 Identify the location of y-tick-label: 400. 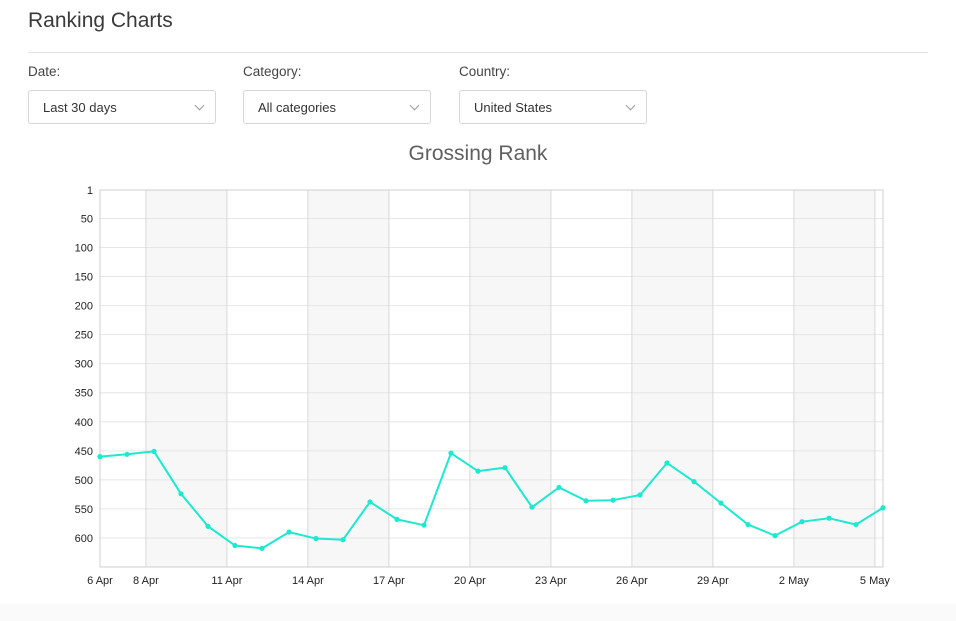
(84, 423).